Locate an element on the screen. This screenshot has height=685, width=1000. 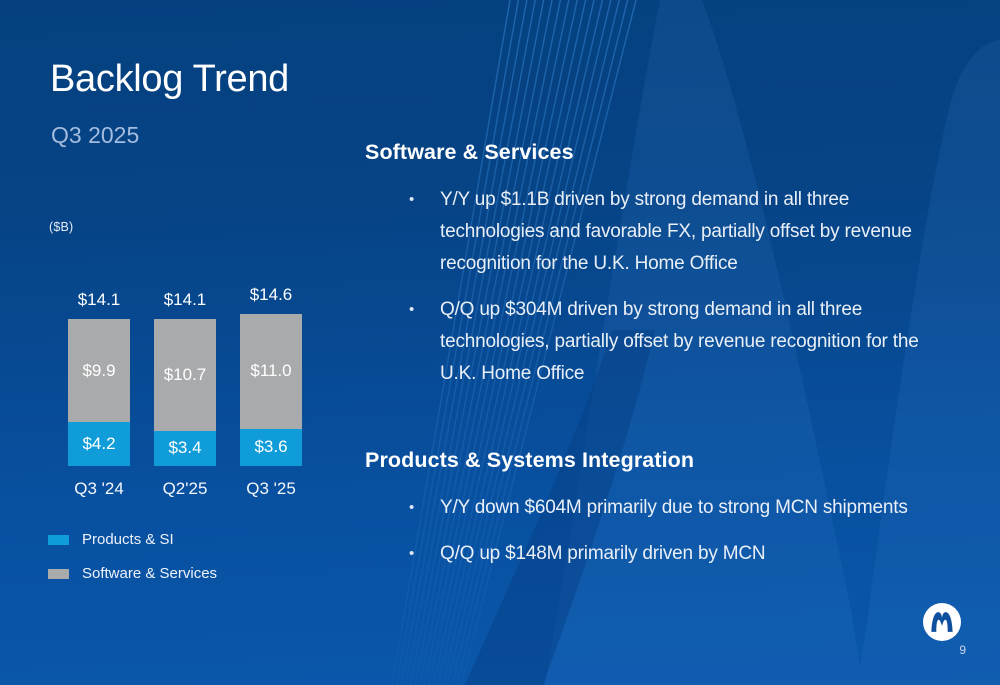
section-heading: Products & Systems Integration is located at coordinates (530, 460).